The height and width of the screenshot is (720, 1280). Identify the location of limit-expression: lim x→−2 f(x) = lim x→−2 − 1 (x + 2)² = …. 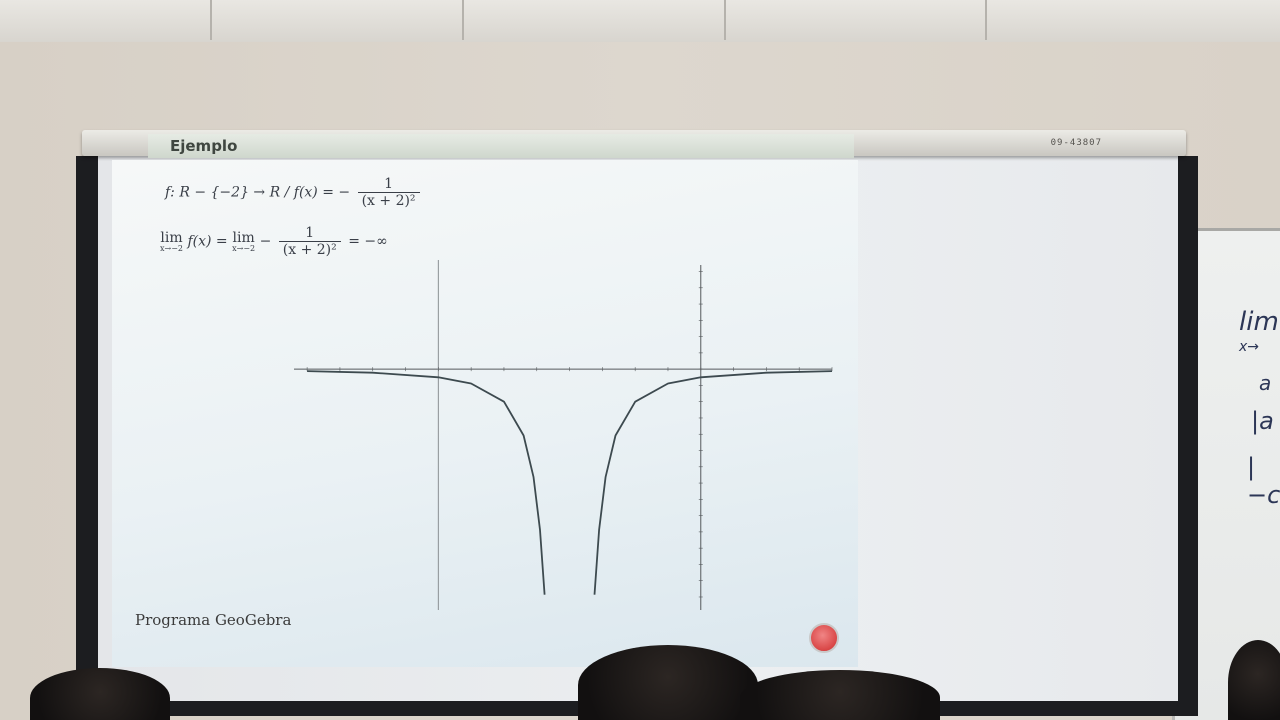
(274, 241).